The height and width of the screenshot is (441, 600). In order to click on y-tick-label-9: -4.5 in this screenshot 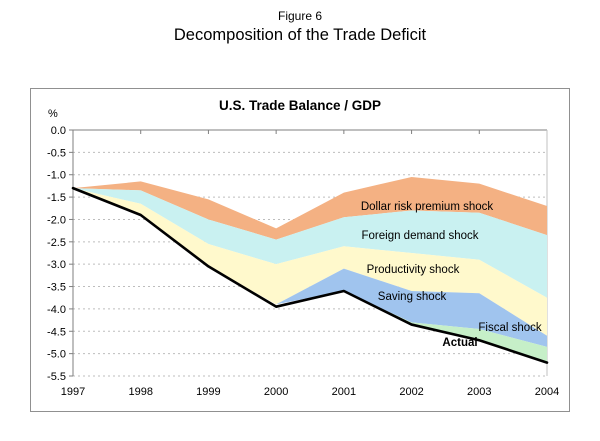, I will do `click(56, 332)`.